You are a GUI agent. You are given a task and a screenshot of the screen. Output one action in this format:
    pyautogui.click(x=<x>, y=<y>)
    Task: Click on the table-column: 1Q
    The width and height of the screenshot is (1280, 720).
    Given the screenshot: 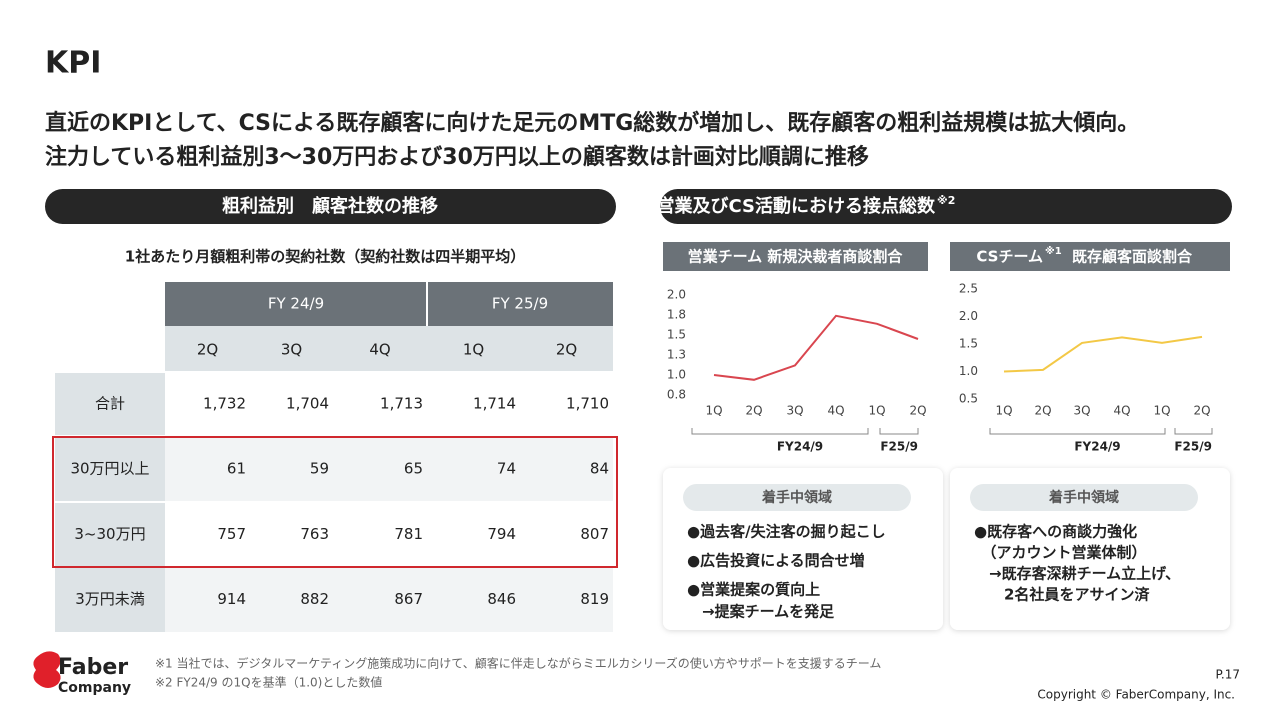 What is the action you would take?
    pyautogui.click(x=473, y=350)
    